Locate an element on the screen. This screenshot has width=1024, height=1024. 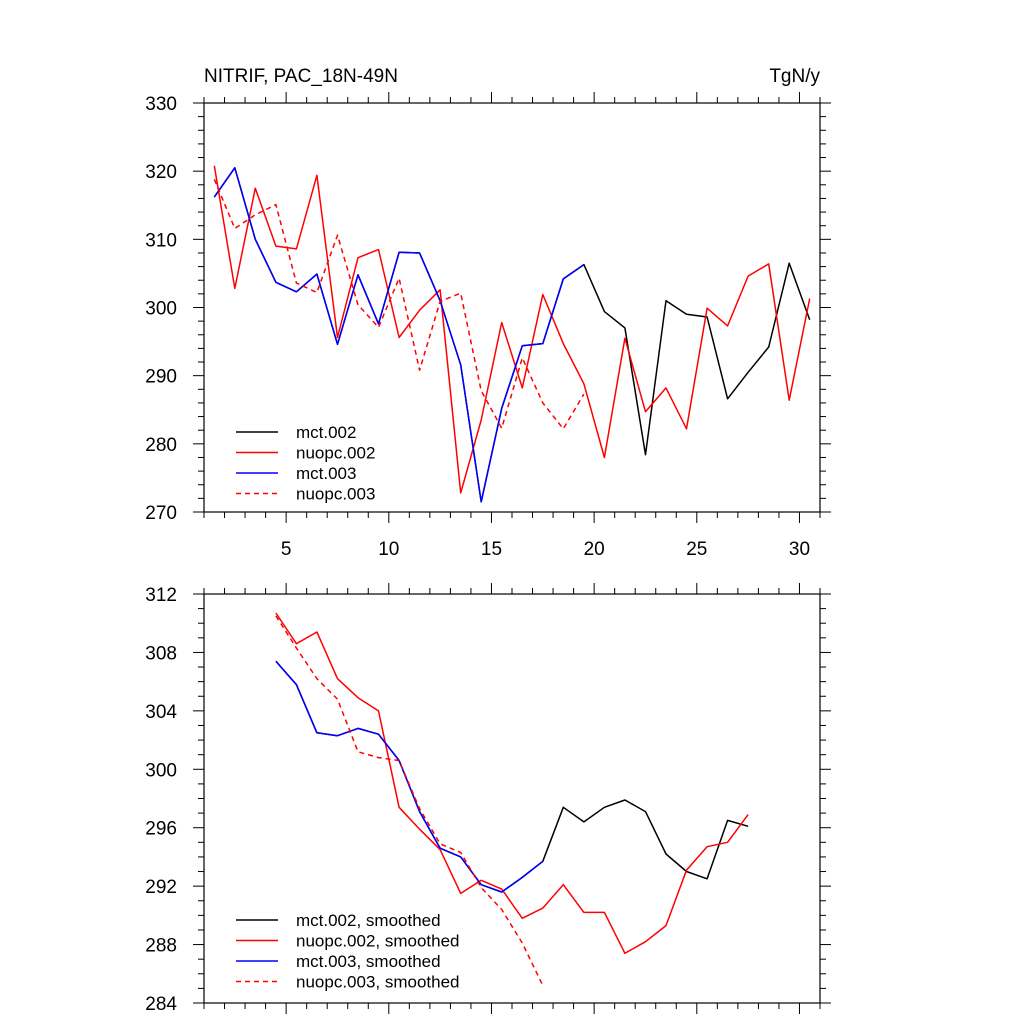
series-line-mct-003-smoothed is located at coordinates (409, 776).